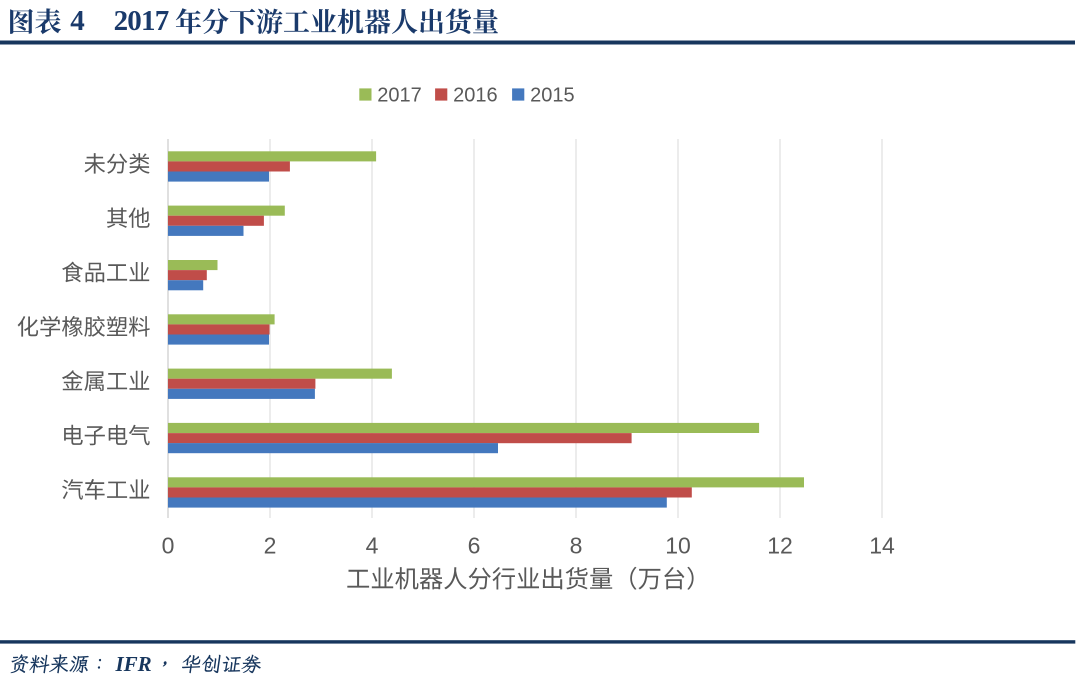 Image resolution: width=1080 pixels, height=679 pixels. What do you see at coordinates (270, 546) in the screenshot?
I see `svg-text: 2` at bounding box center [270, 546].